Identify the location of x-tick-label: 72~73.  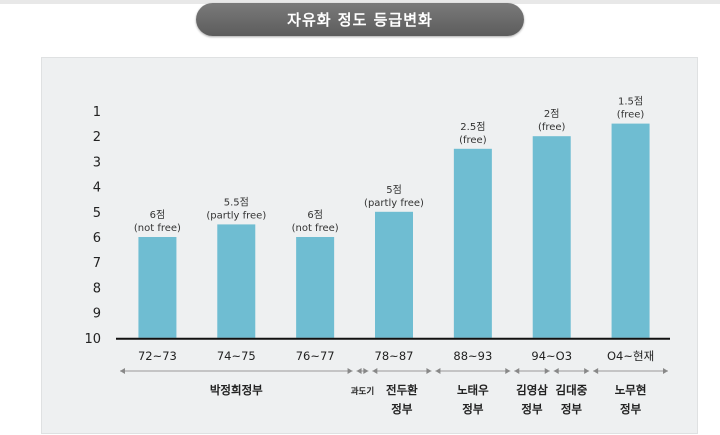
(157, 356).